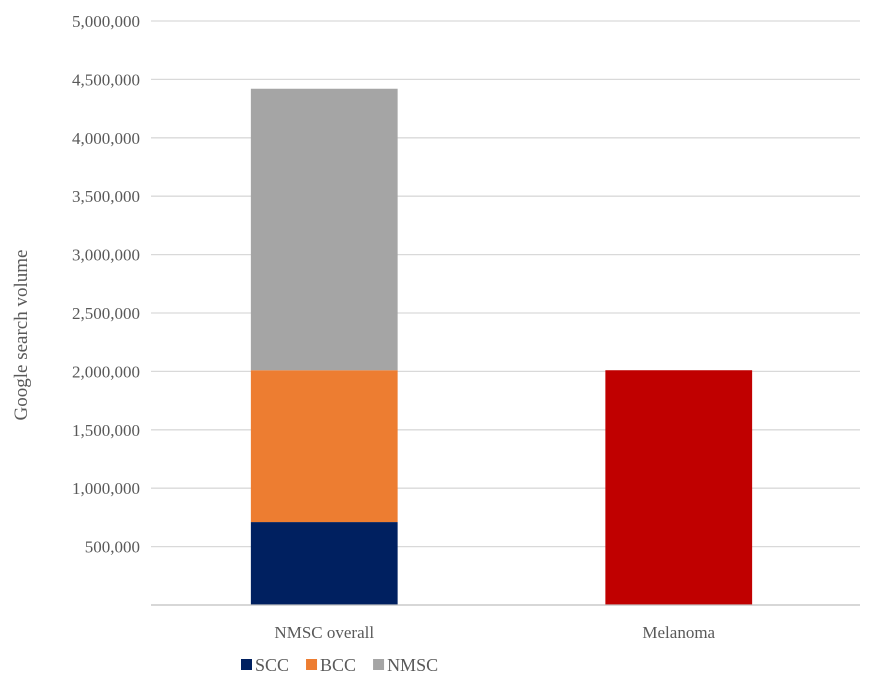 The image size is (874, 679). What do you see at coordinates (106, 21) in the screenshot?
I see `y-tick-label: 5,000,000` at bounding box center [106, 21].